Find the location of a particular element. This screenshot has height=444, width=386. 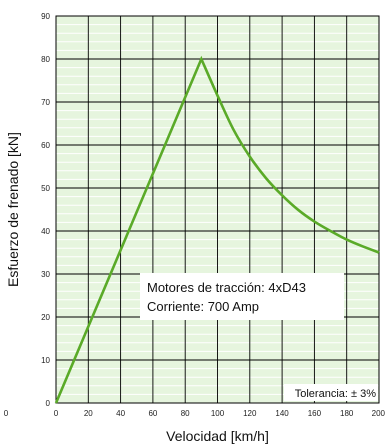

y-tick-label: 10 is located at coordinates (45, 360).